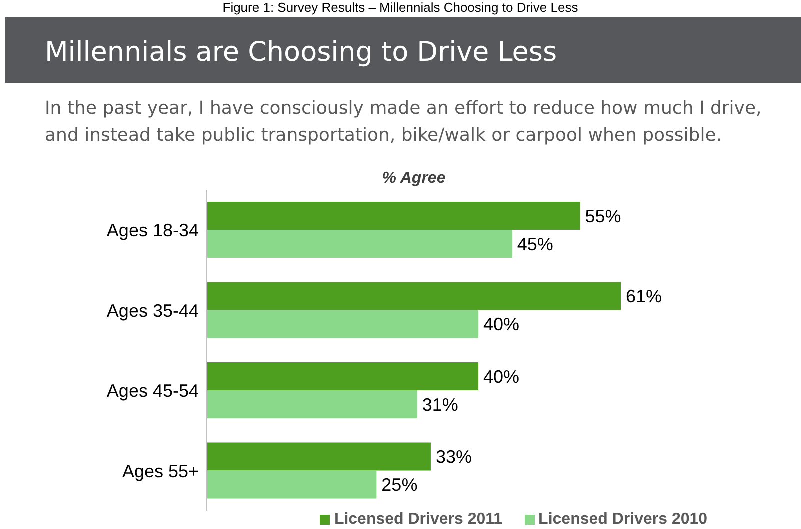 The width and height of the screenshot is (801, 529). I want to click on caption: Figure 1: Survey Results – Millennials Choosing to Drive Less, so click(401, 7).